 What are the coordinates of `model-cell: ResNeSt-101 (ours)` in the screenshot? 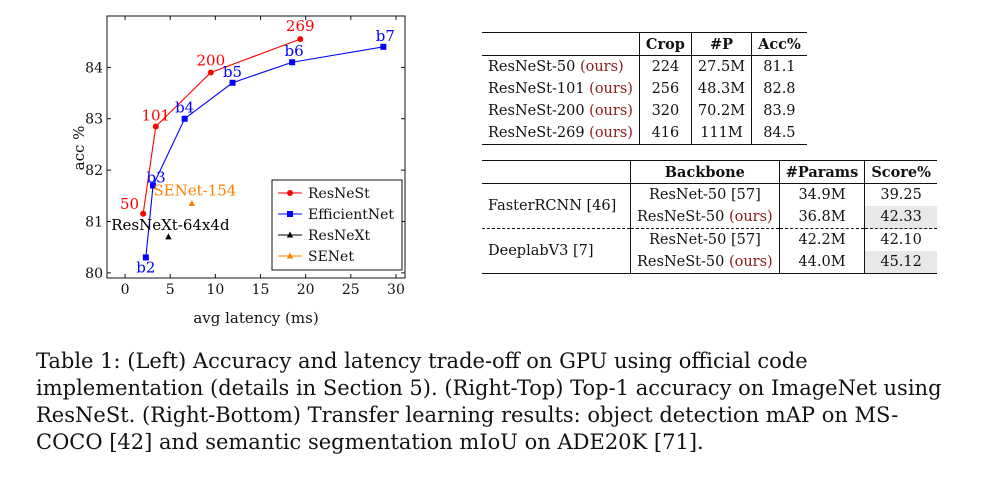 It's located at (560, 89).